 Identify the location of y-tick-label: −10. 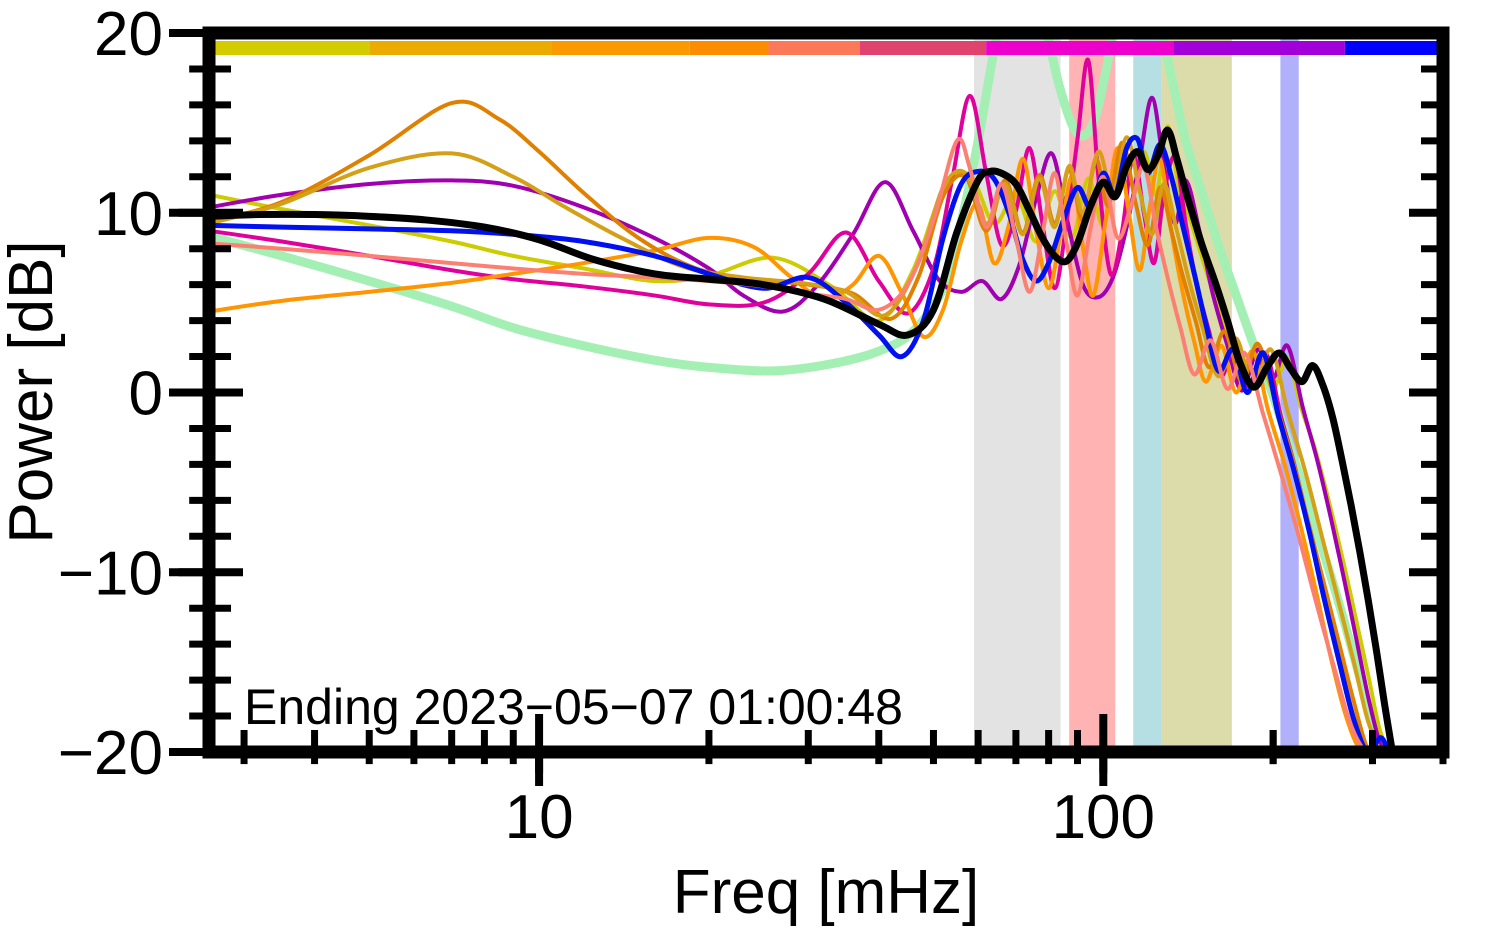
(110, 573).